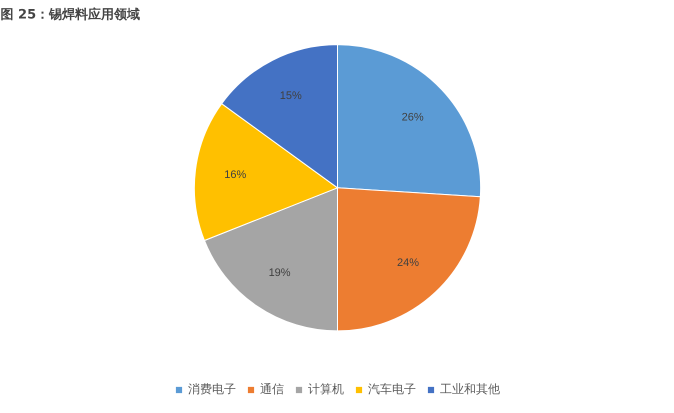 The image size is (674, 413). Describe the element at coordinates (212, 389) in the screenshot. I see `legend-label: 消费电子` at that location.